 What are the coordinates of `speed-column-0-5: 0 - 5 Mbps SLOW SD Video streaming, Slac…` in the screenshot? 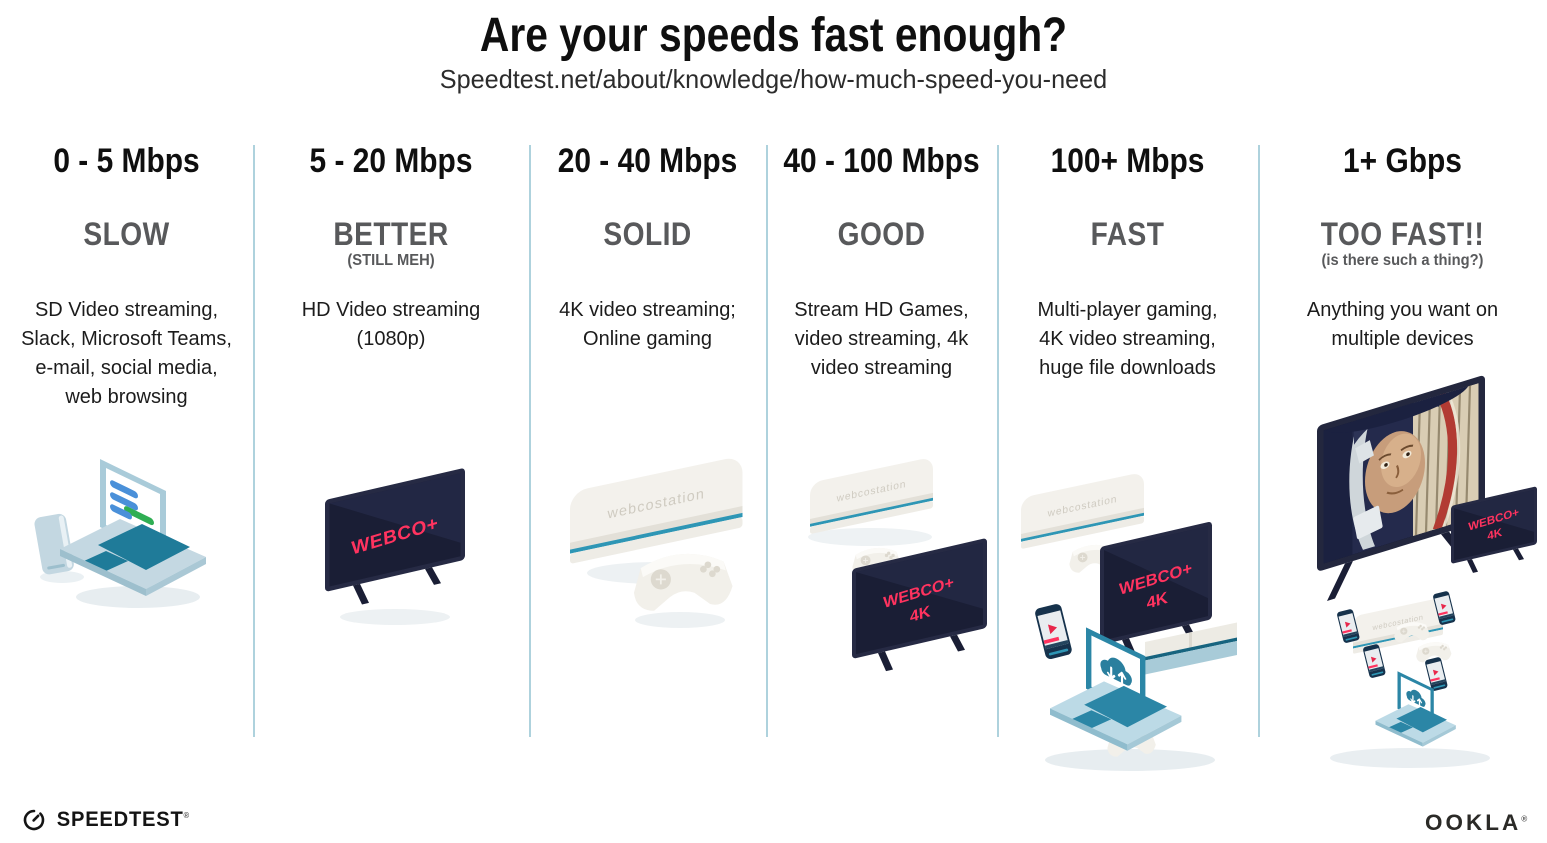 It's located at (126, 467).